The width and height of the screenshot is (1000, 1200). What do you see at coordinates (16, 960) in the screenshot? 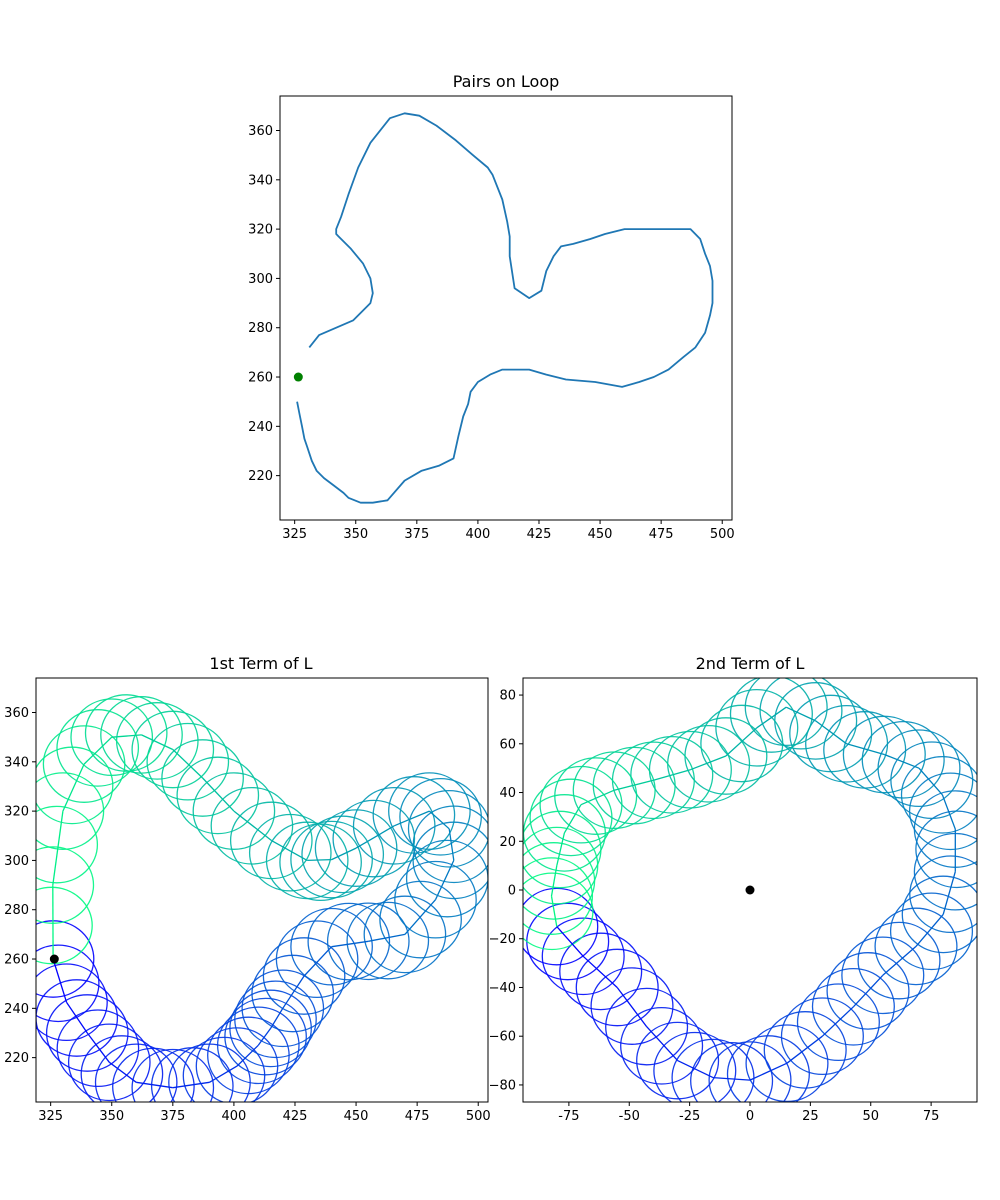
I see `y-tick-label: 260` at bounding box center [16, 960].